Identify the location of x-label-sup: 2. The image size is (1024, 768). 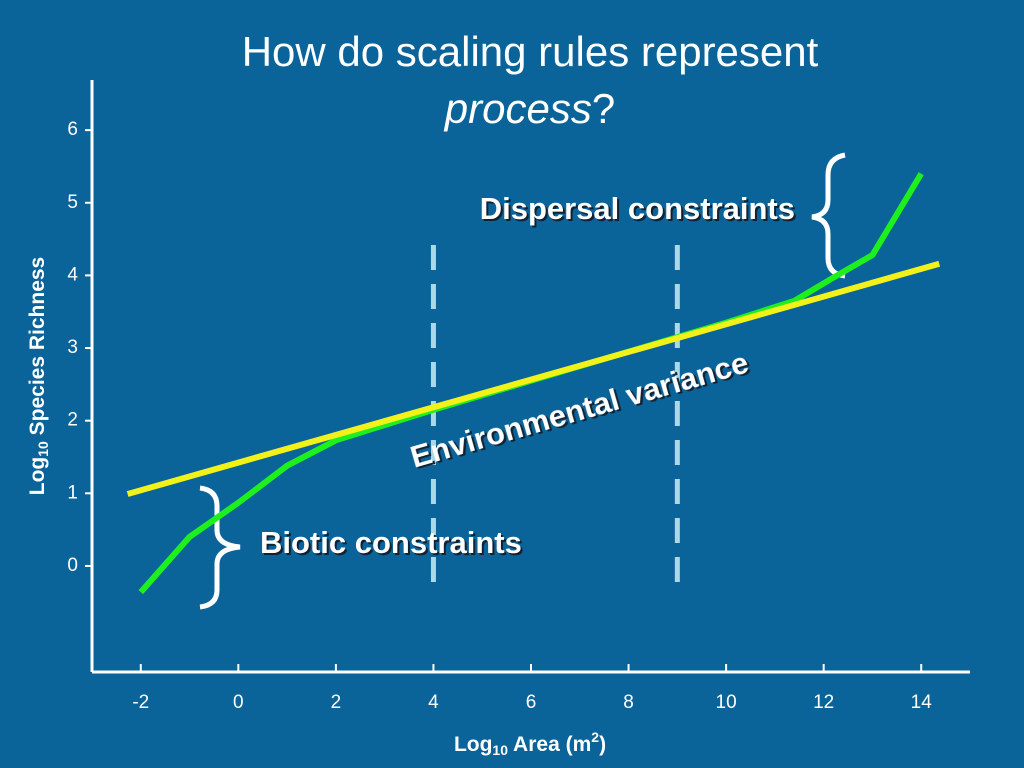
(595, 737).